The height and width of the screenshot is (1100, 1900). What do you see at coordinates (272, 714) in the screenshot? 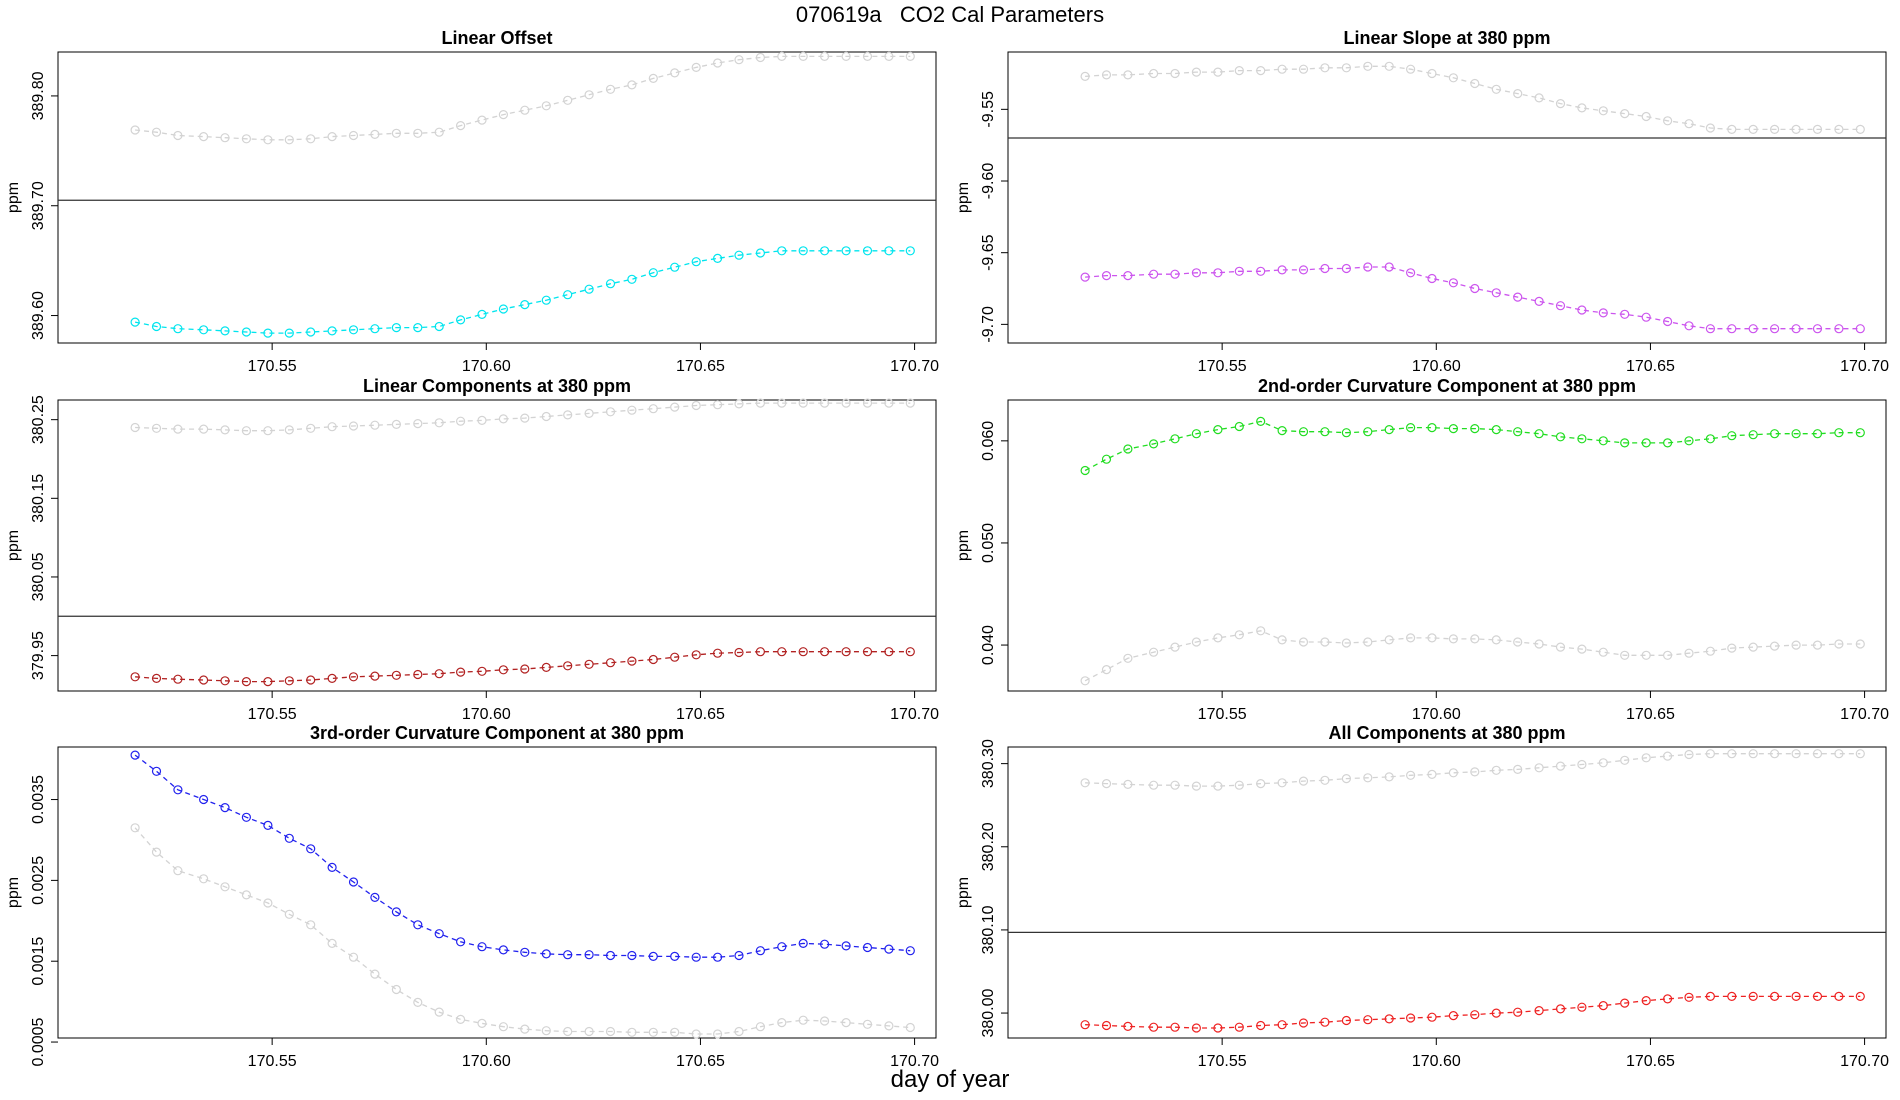
I see `x-tick-label: 170.55` at bounding box center [272, 714].